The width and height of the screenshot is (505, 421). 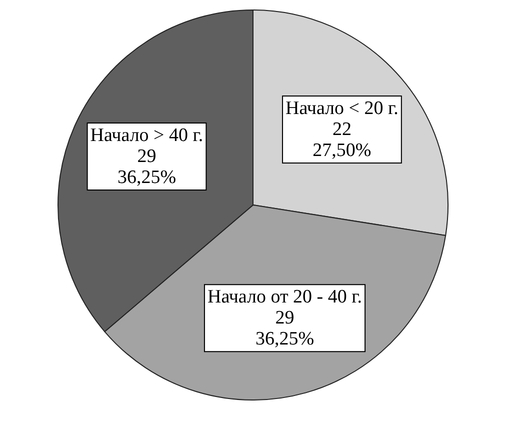 What do you see at coordinates (284, 297) in the screenshot?
I see `slice-label: Начало от 20 - 40 г.` at bounding box center [284, 297].